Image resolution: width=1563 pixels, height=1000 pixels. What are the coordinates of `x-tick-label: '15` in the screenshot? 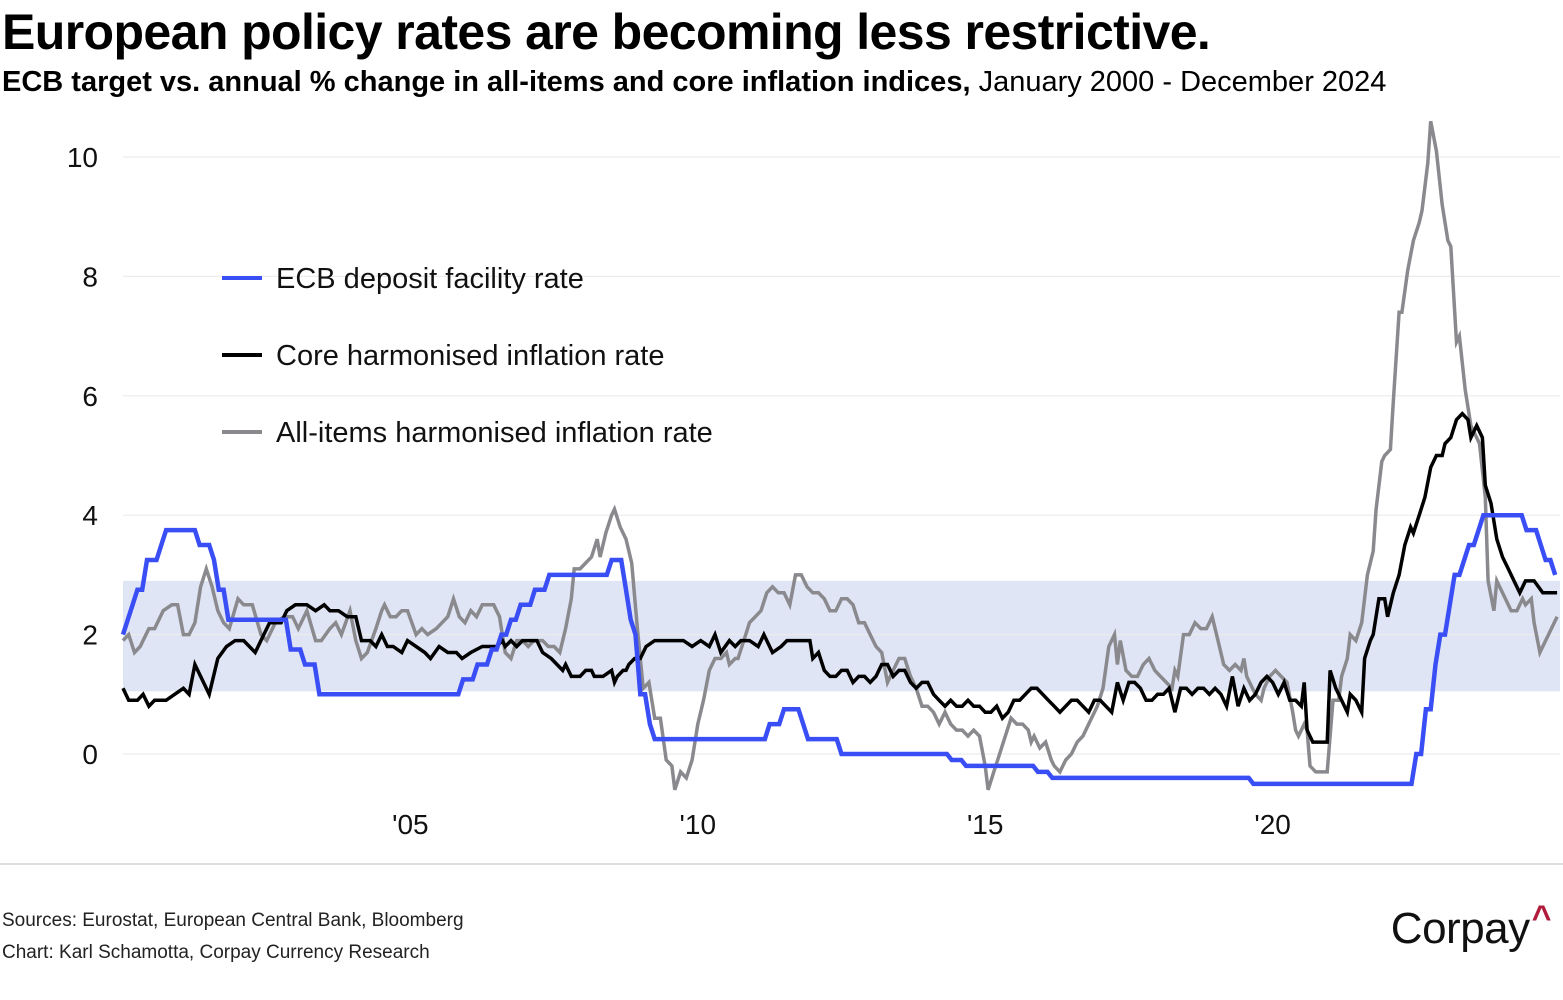 It's located at (985, 824).